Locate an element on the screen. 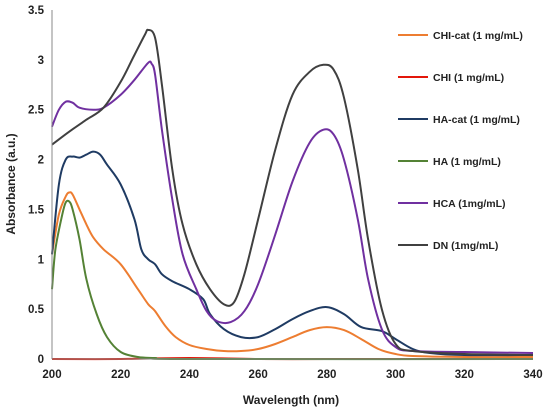 This screenshot has height=412, width=550. y-tick-label: 1 is located at coordinates (41, 260).